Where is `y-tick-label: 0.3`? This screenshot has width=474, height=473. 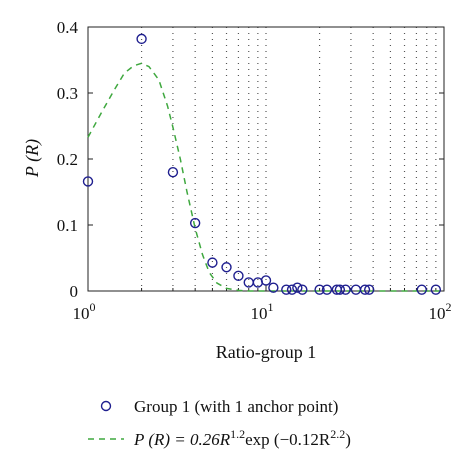 y-tick-label: 0.3 is located at coordinates (67, 93).